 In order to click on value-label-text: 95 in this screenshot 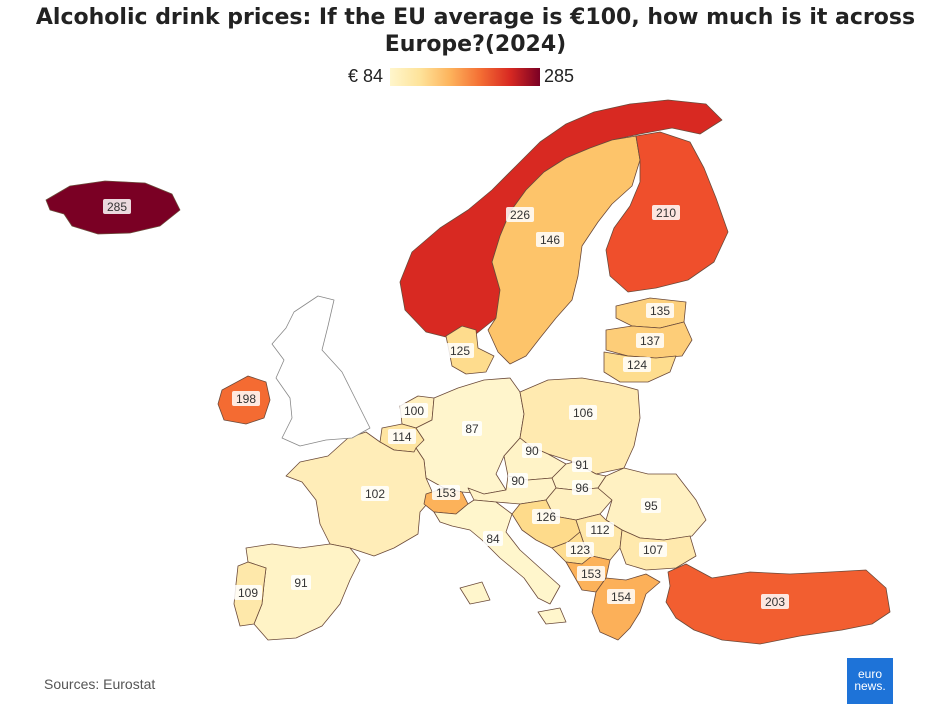, I will do `click(651, 506)`.